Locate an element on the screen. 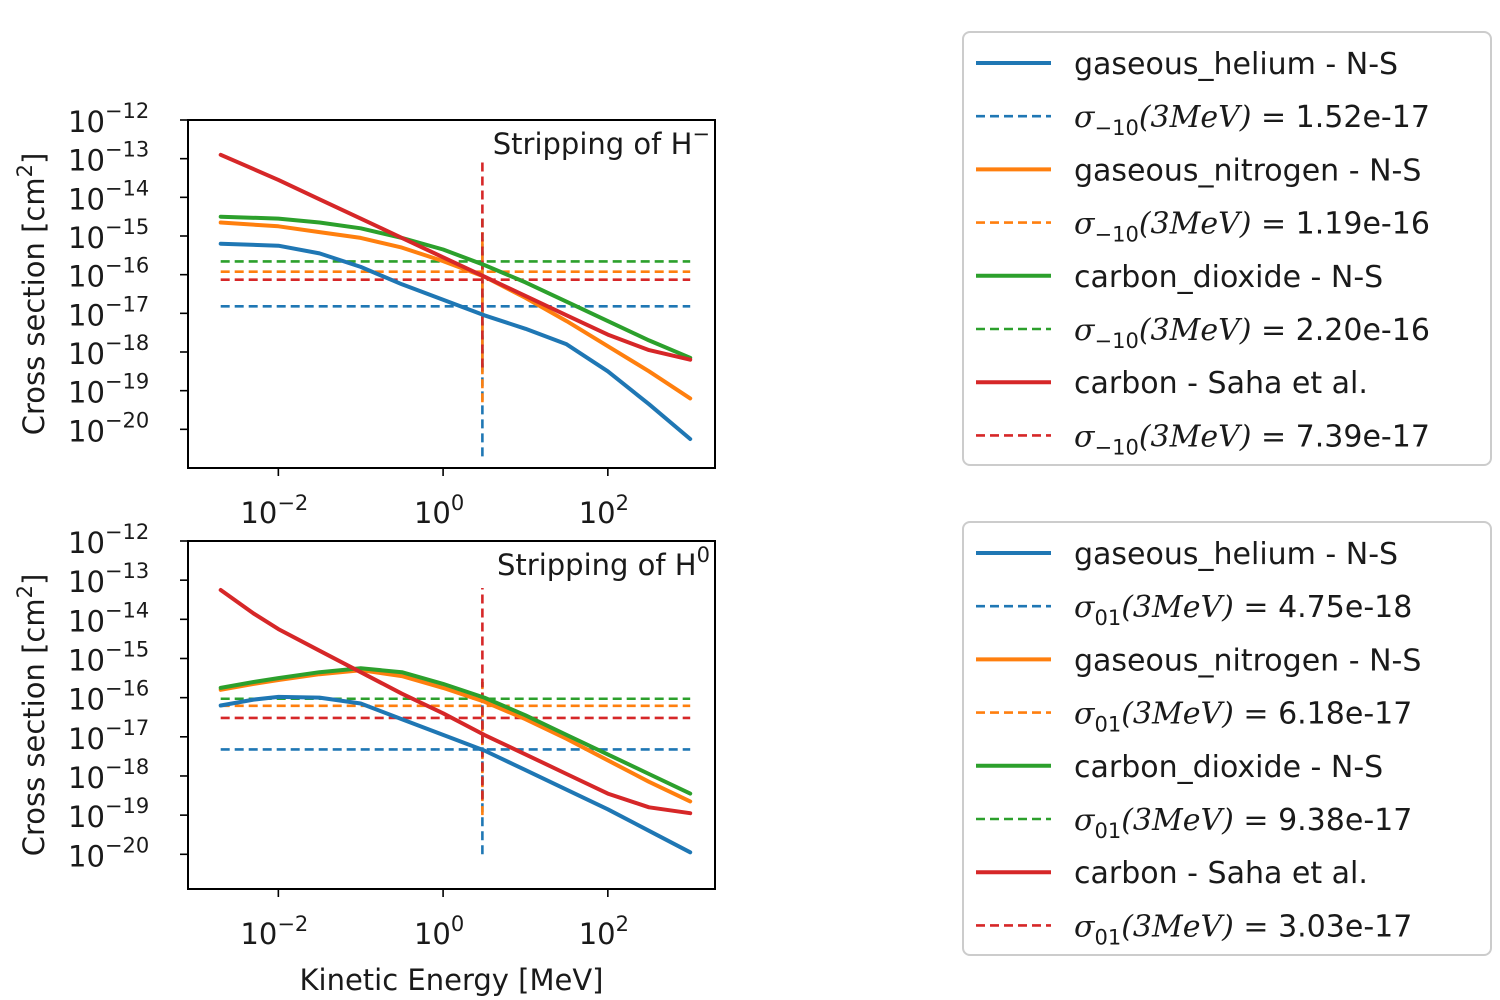 The image size is (1500, 1000). legend-reference-label: σ−10(3MeV) = 1.19e-16 is located at coordinates (1252, 227).